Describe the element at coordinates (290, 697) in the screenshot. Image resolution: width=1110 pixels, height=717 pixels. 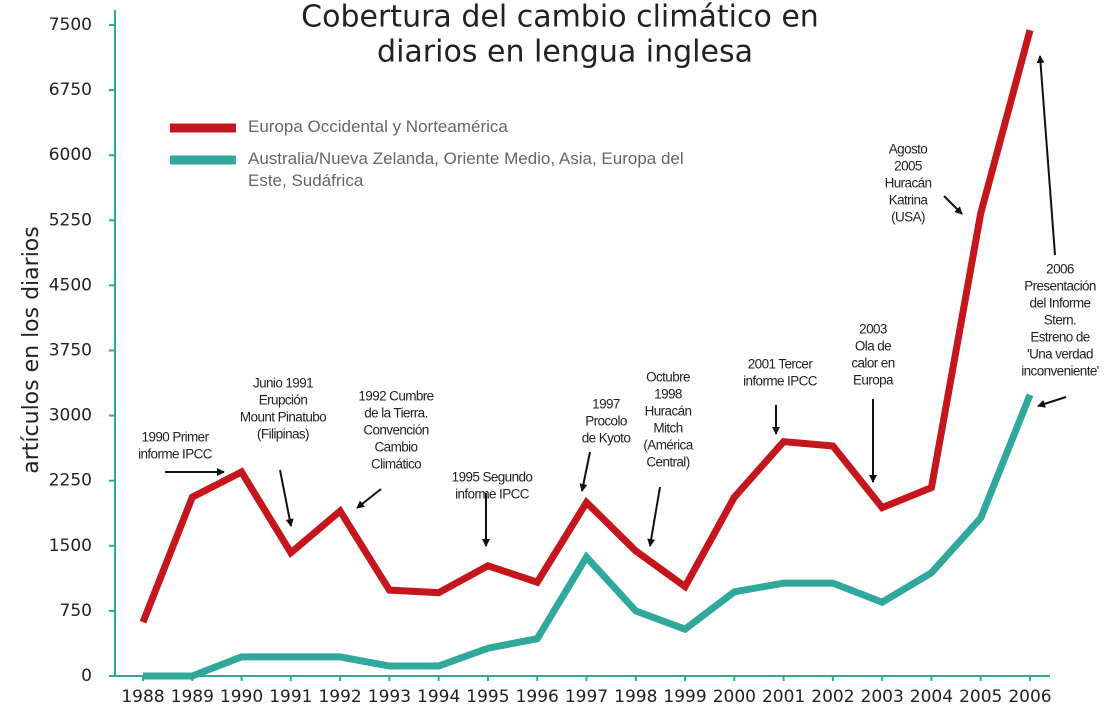
I see `x-tick-label: 1991` at that location.